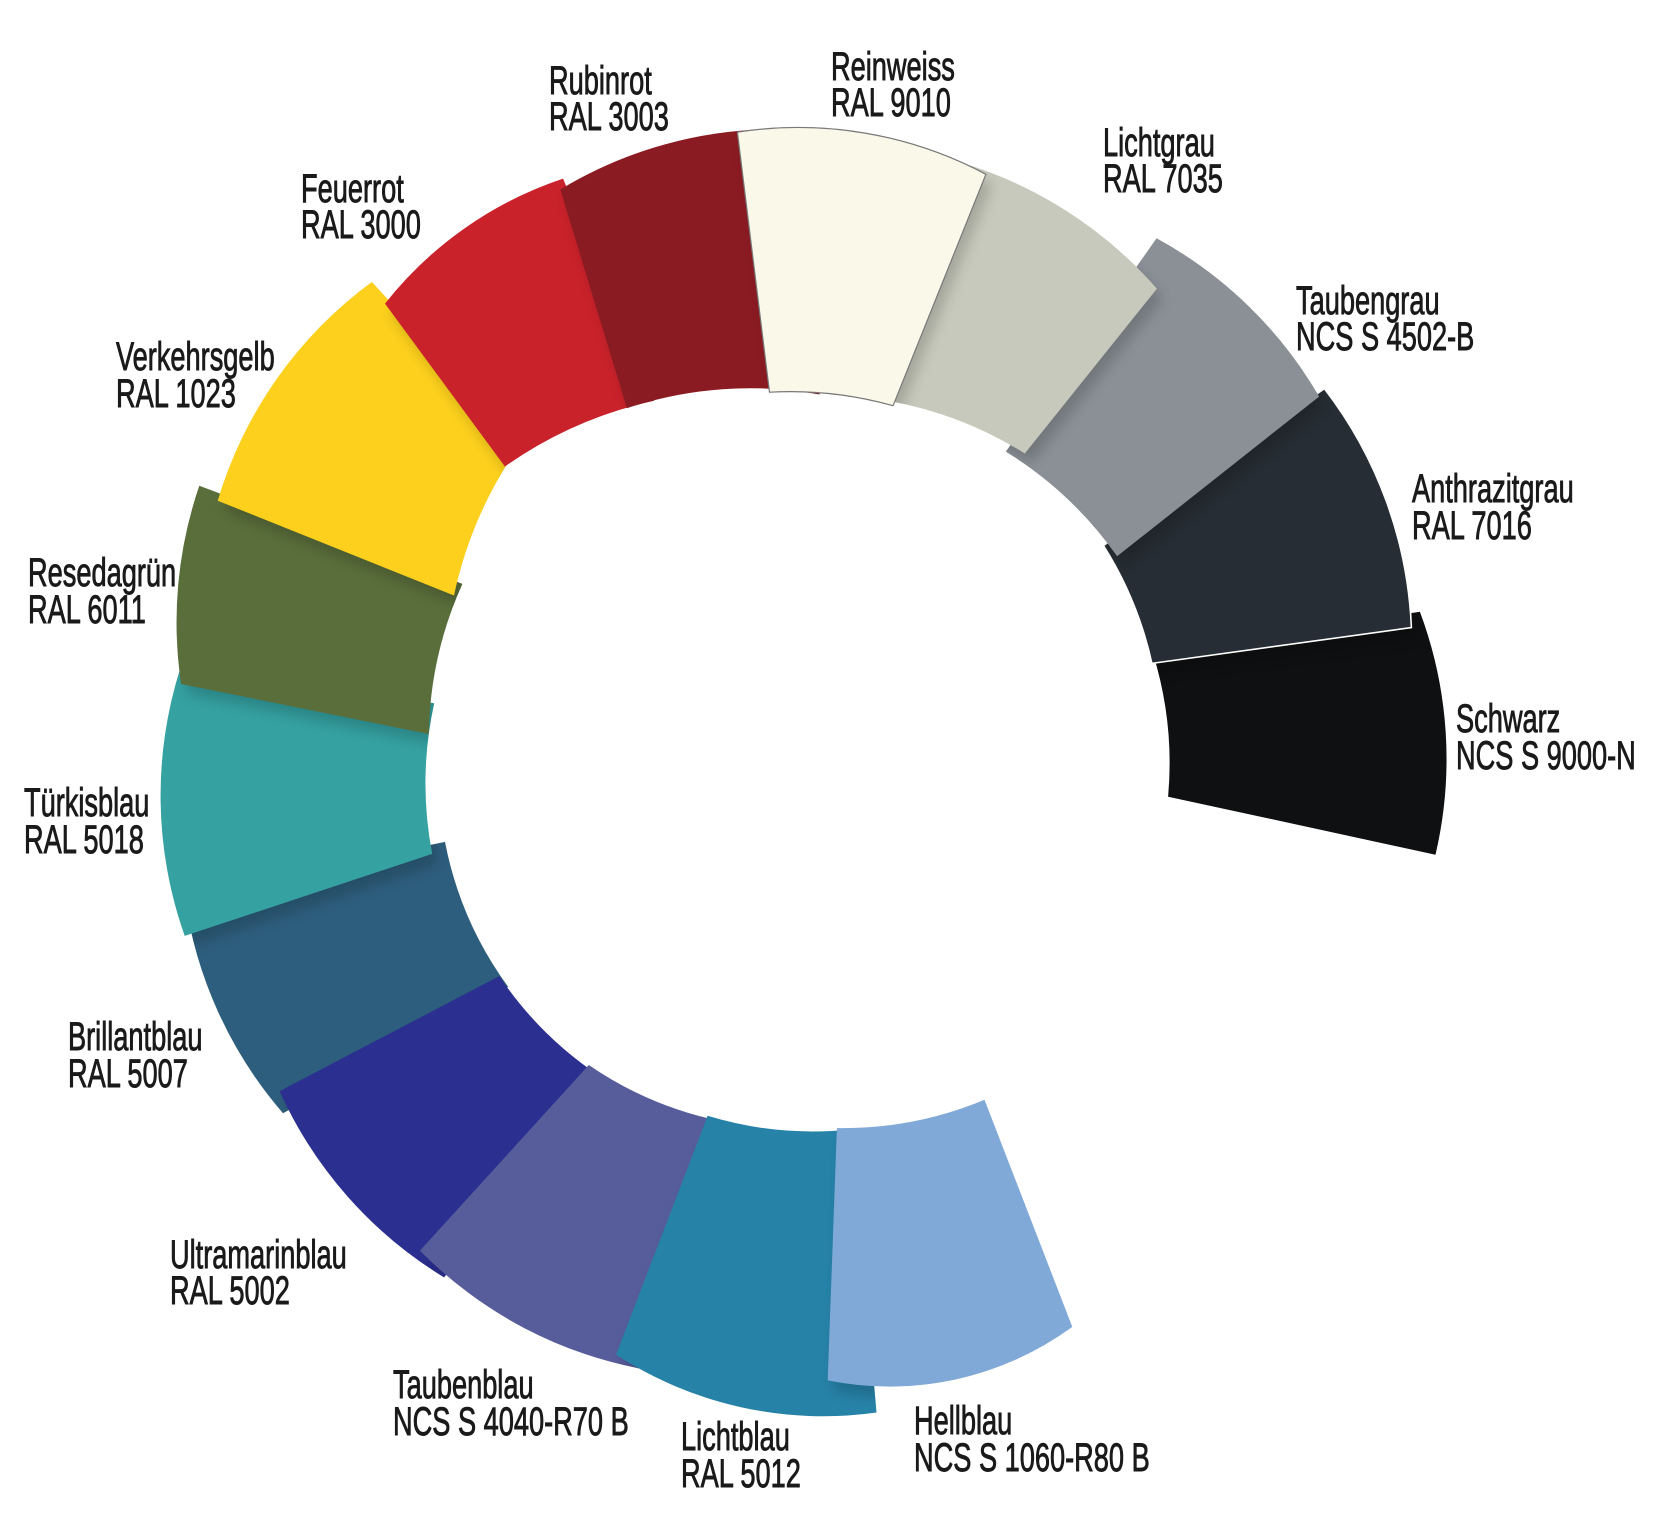 The width and height of the screenshot is (1654, 1540). What do you see at coordinates (893, 67) in the screenshot?
I see `svg-text: Reinweiss` at bounding box center [893, 67].